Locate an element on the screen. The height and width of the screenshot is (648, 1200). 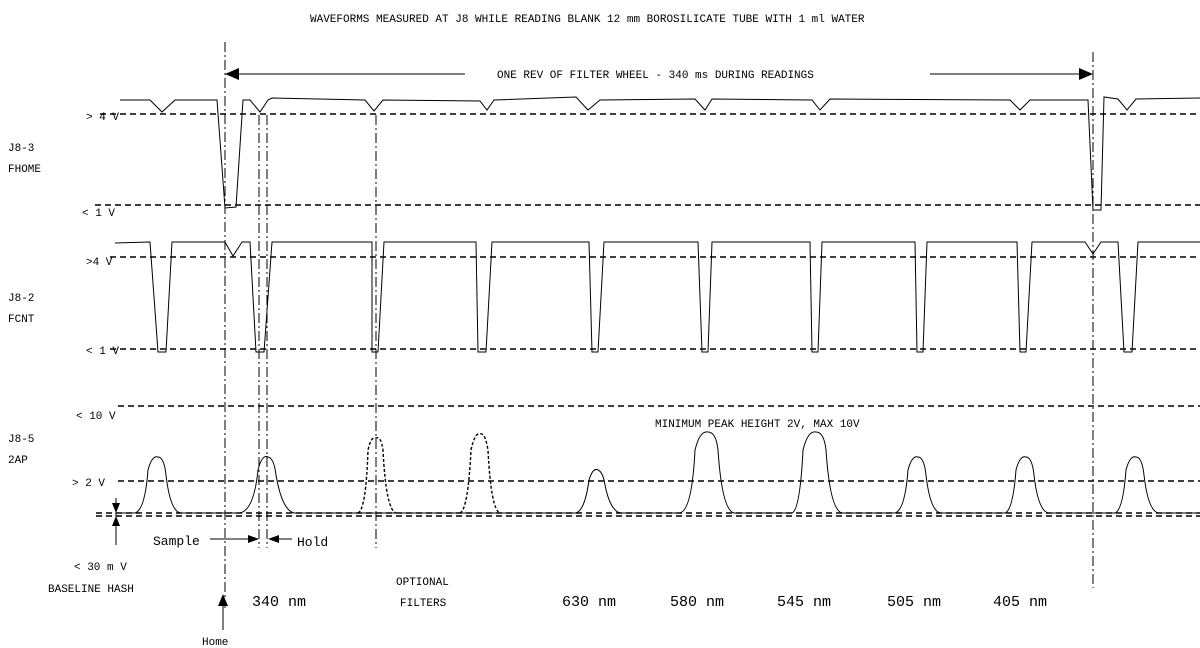
wavelength-630: 630 nm is located at coordinates (589, 602).